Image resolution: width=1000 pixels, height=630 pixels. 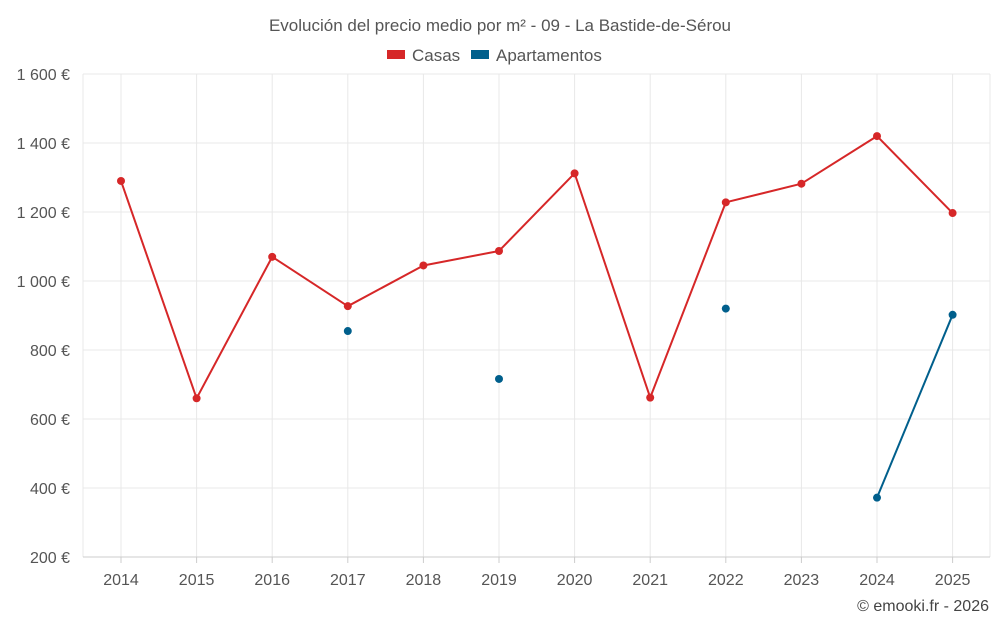 I want to click on y-tick-label: 400 €, so click(x=50, y=489).